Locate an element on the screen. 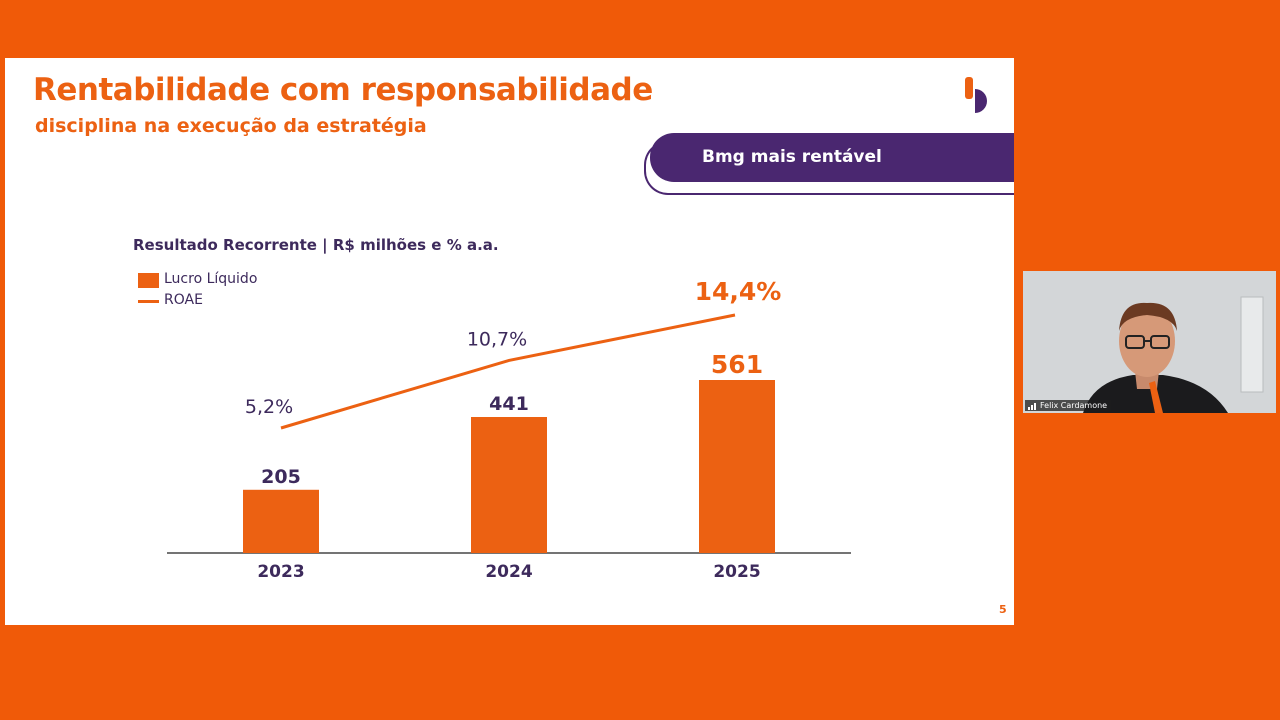 This screenshot has width=1280, height=720. bar-2025 is located at coordinates (737, 466).